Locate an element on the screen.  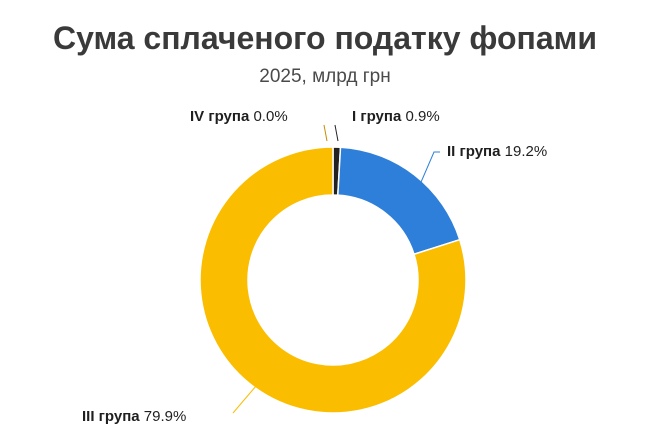
data-label-3: III група 79.9% is located at coordinates (134, 416).